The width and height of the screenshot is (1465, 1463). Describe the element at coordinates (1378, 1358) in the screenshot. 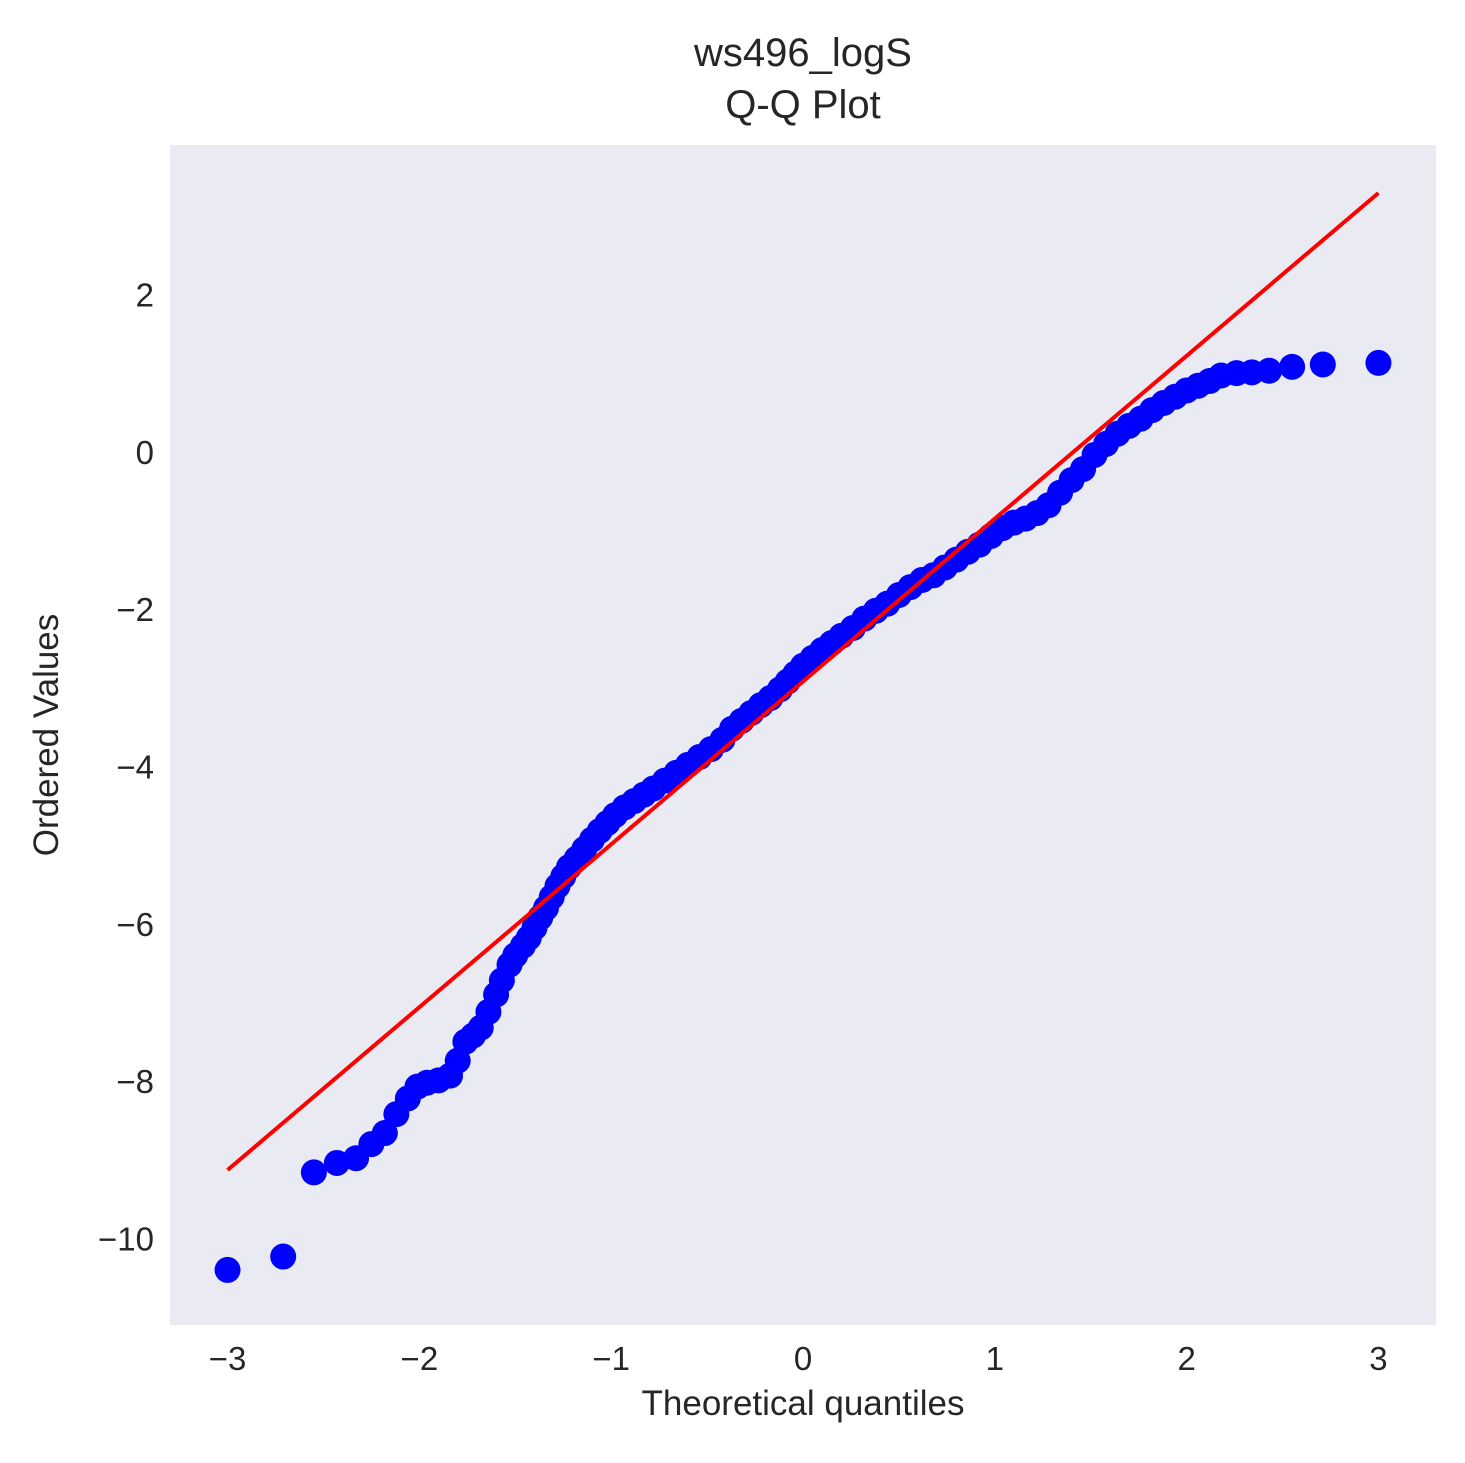

I see `x-tick-label: 3` at that location.